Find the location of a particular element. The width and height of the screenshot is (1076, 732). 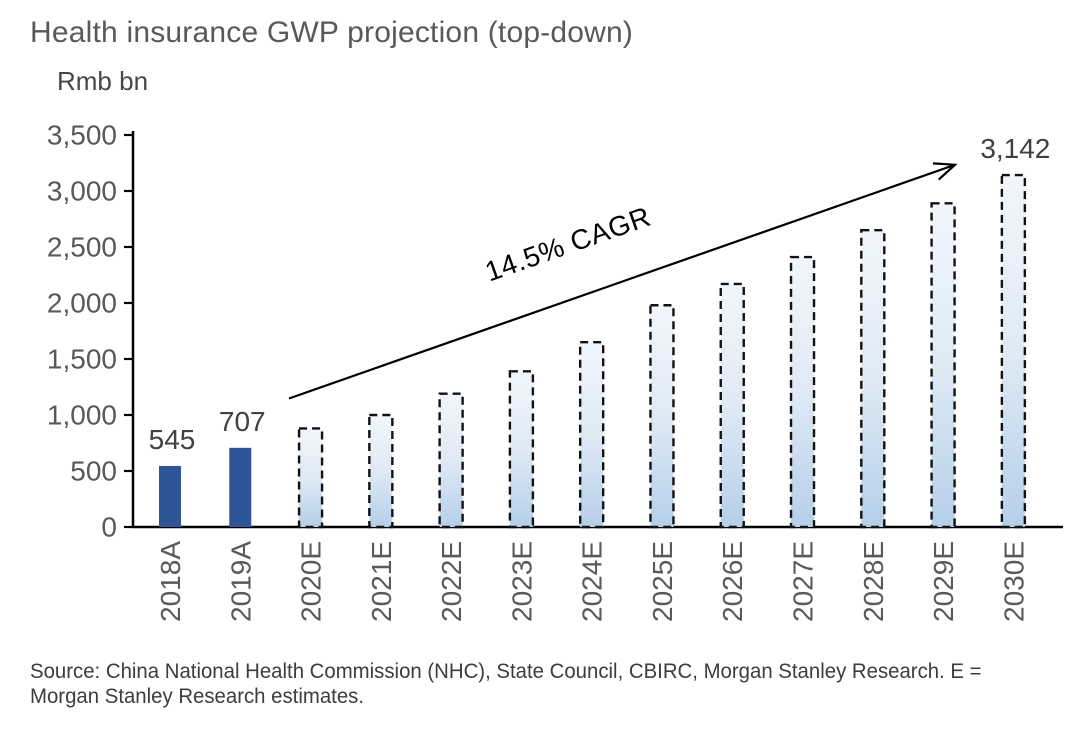

y-tick-label: 0 is located at coordinates (109, 527).